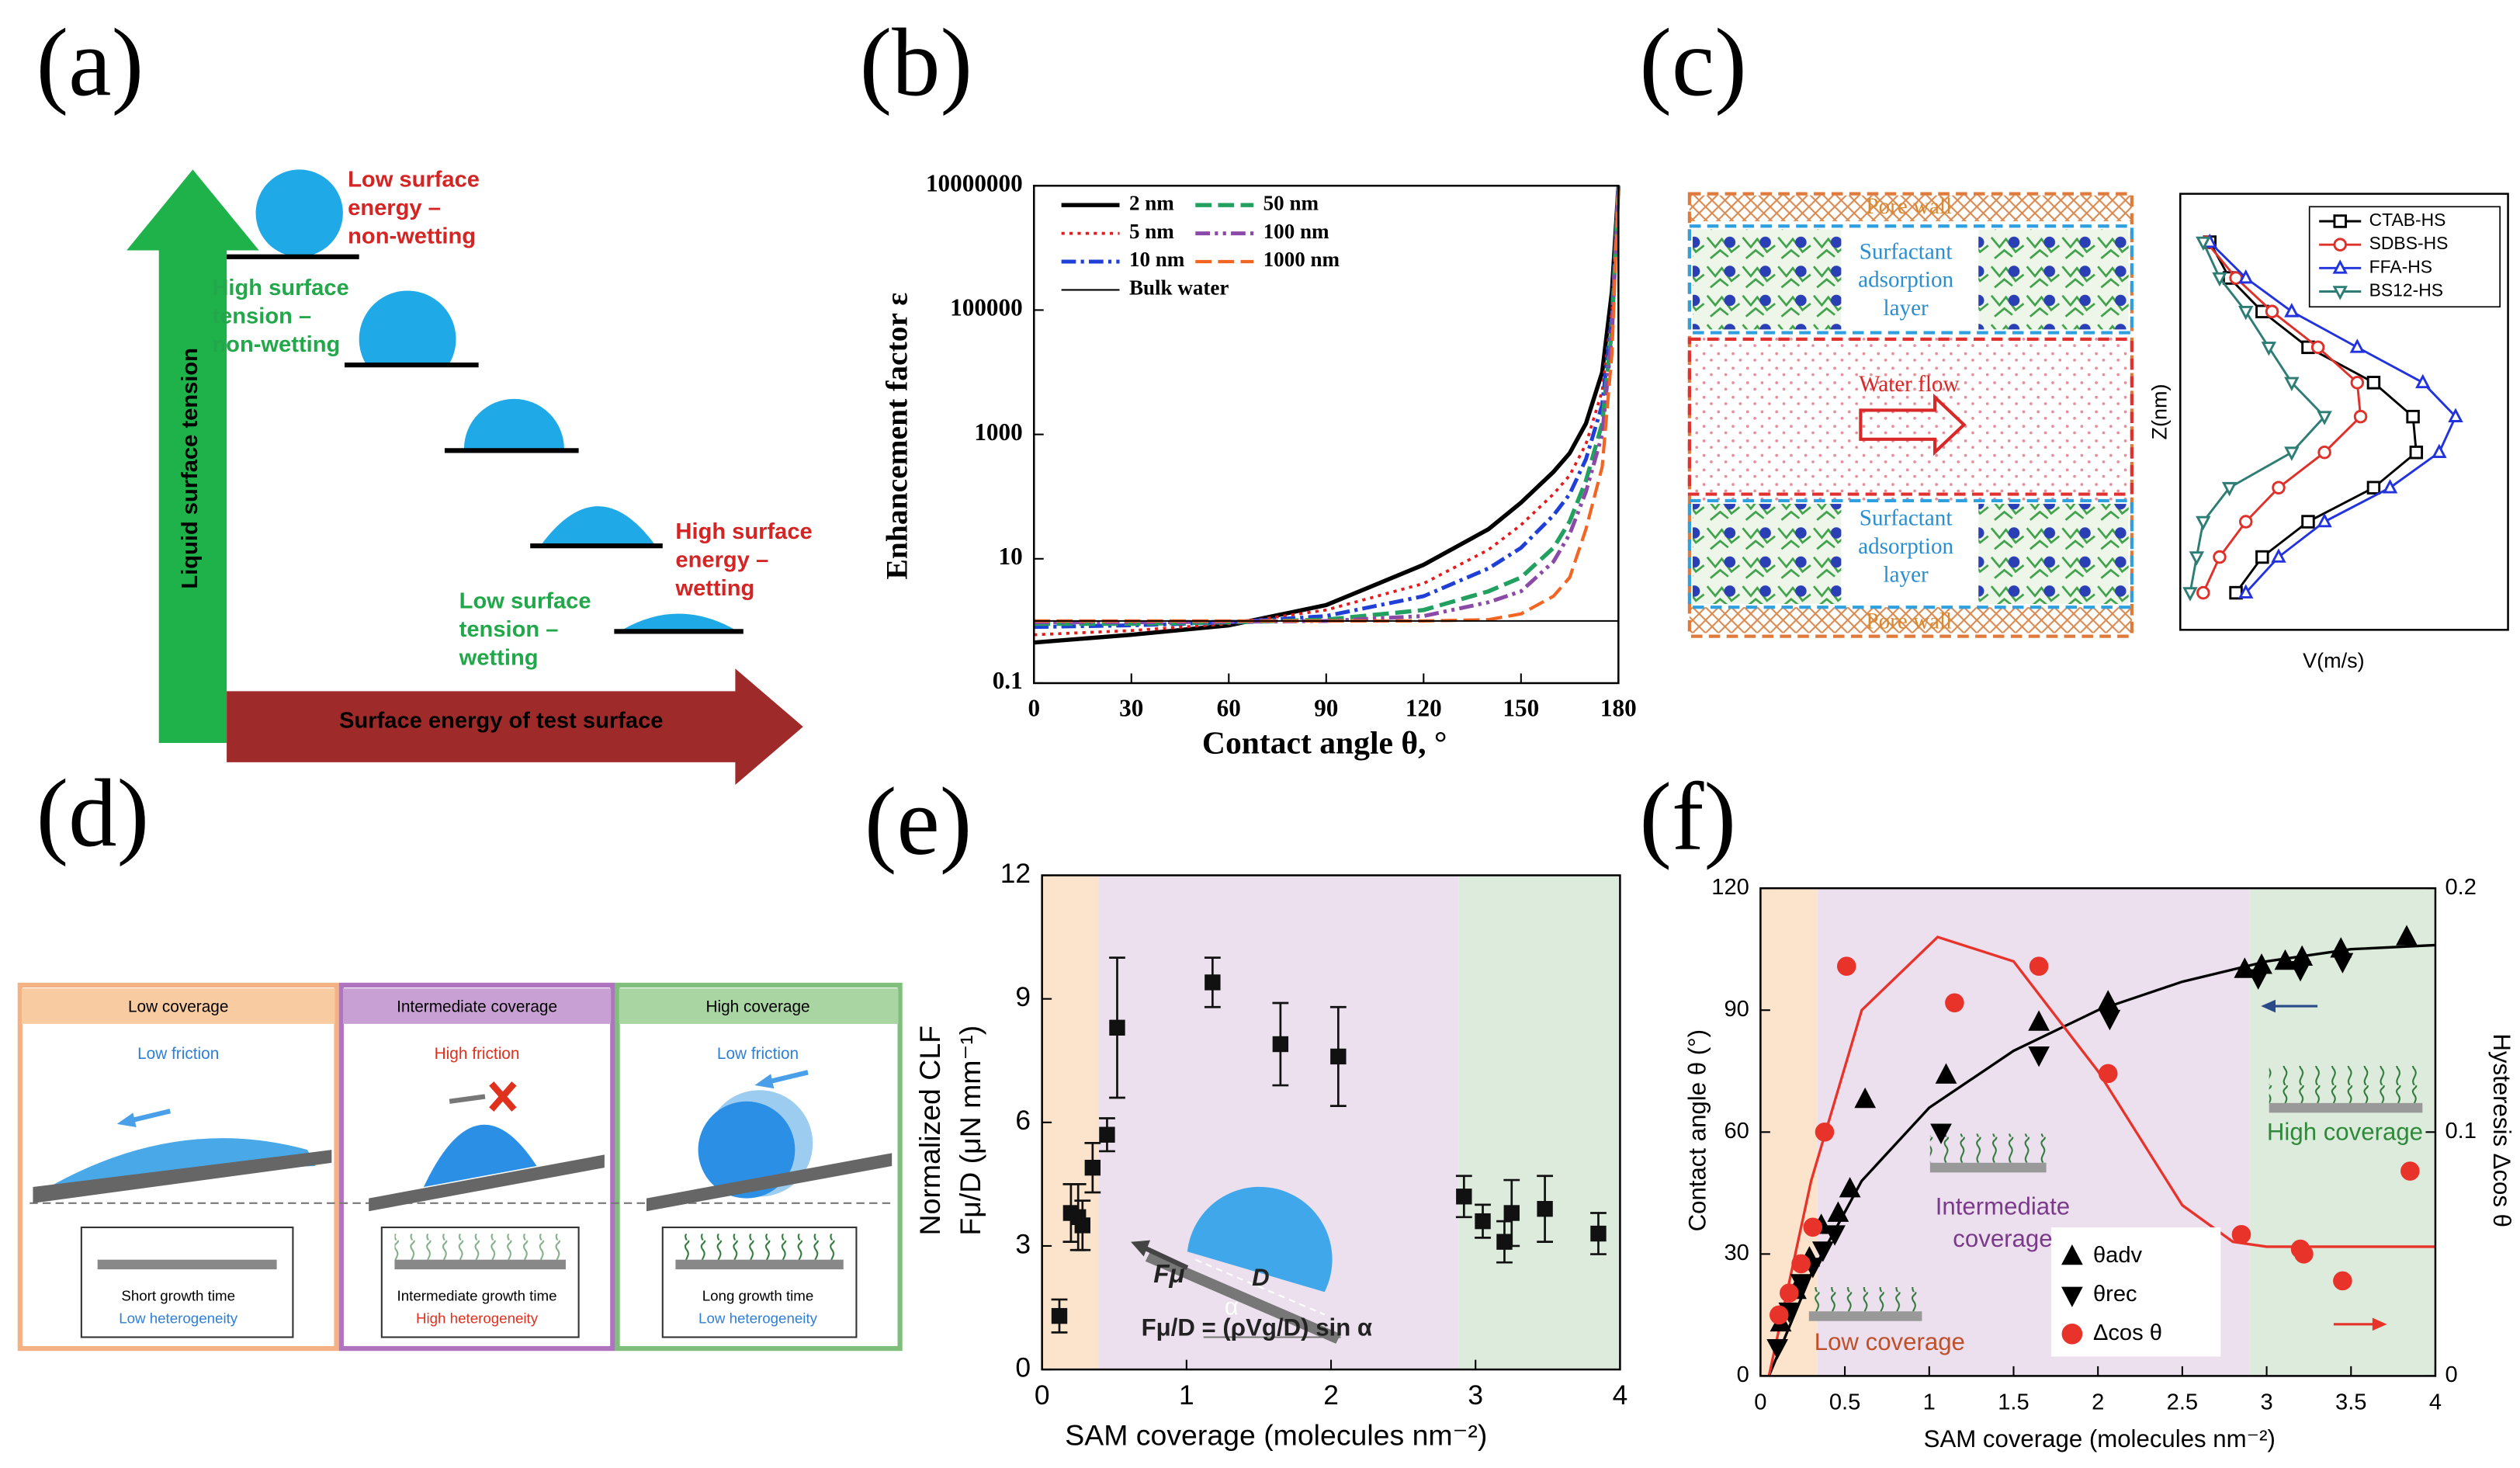  Describe the element at coordinates (280, 288) in the screenshot. I see `droplet-label: High surface` at that location.